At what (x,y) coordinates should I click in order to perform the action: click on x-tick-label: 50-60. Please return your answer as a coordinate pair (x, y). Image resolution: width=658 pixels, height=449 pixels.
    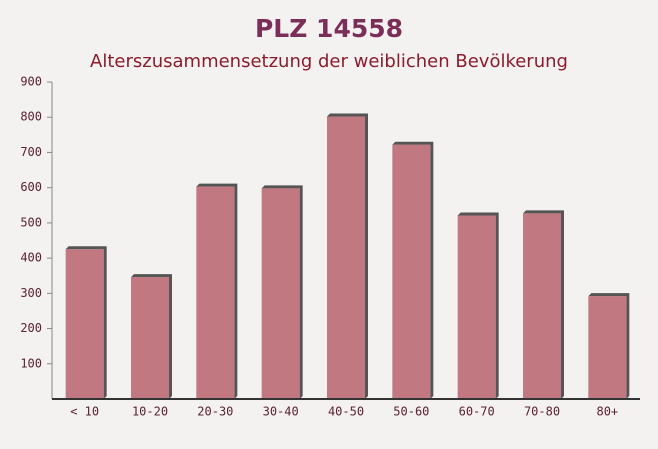
    Looking at the image, I should click on (411, 412).